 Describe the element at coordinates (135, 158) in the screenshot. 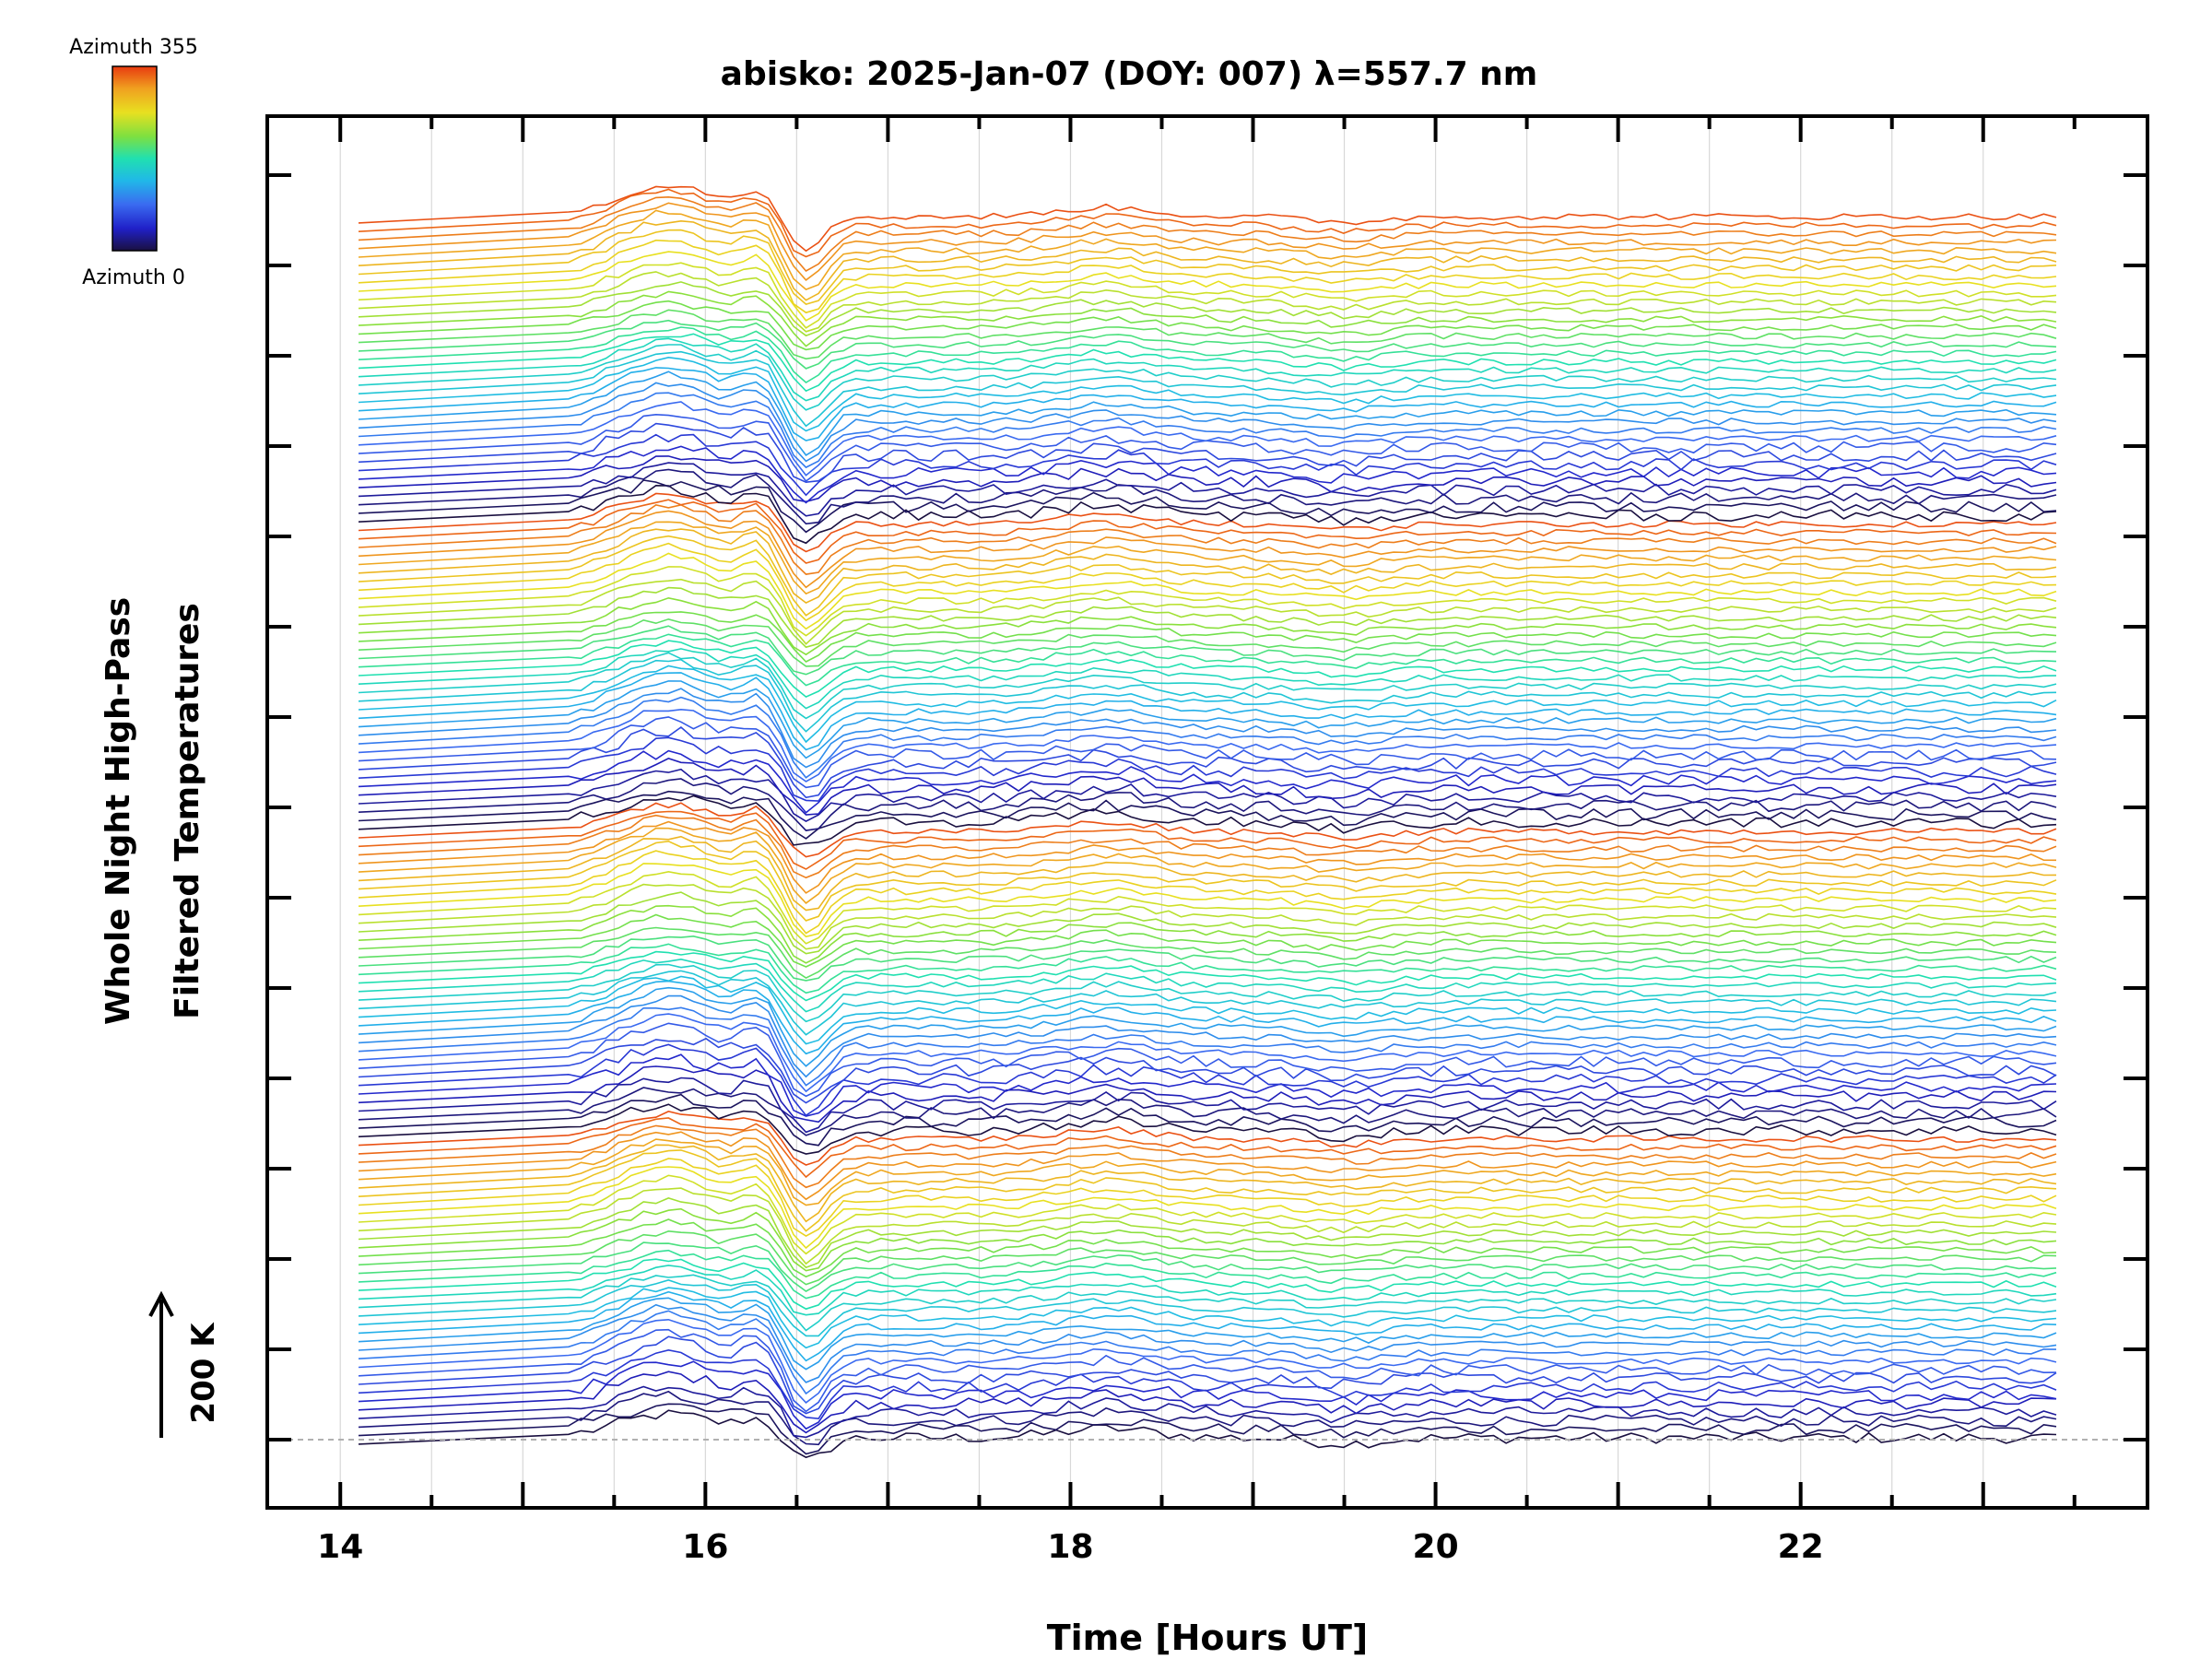

I see `colorbar-gradient` at that location.